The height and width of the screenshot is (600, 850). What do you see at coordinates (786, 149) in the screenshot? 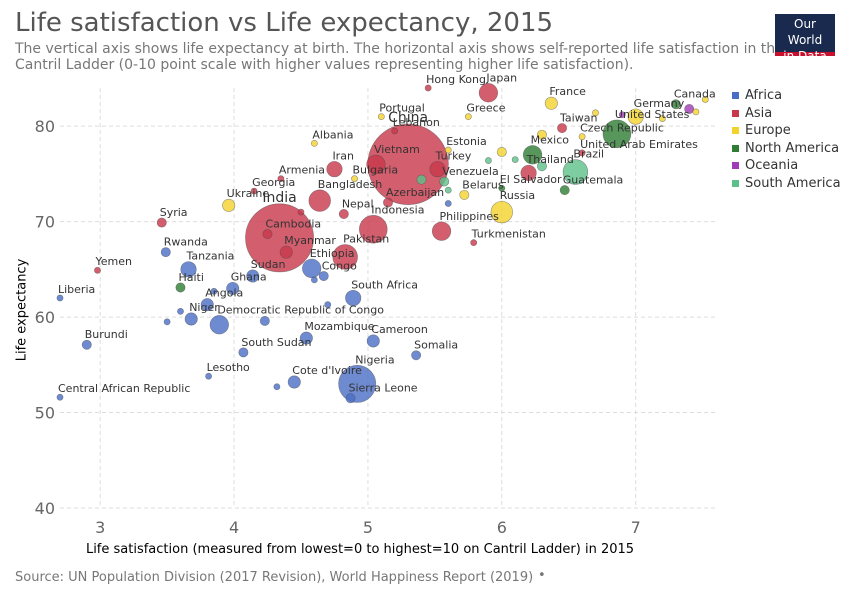
I see `legend-item: North America` at bounding box center [786, 149].